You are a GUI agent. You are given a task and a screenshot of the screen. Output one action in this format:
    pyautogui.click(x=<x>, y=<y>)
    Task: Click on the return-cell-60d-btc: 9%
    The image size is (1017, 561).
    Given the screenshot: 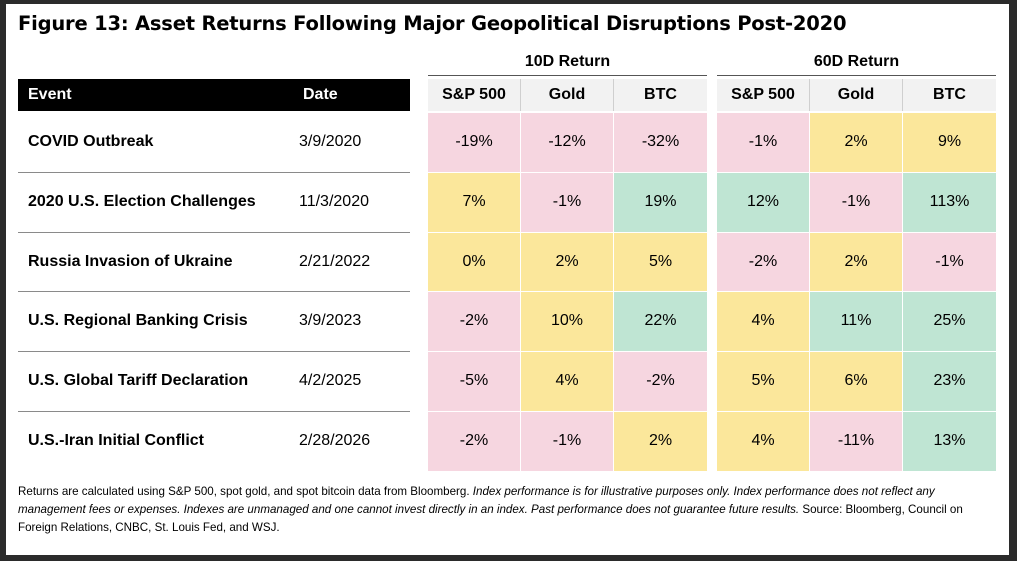 What is the action you would take?
    pyautogui.click(x=949, y=143)
    